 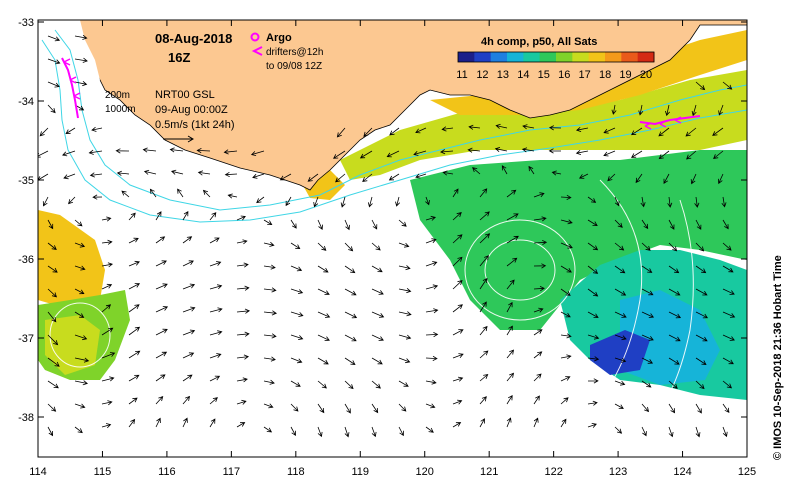 What do you see at coordinates (461, 75) in the screenshot?
I see `colorbar-tick-label: 11` at bounding box center [461, 75].